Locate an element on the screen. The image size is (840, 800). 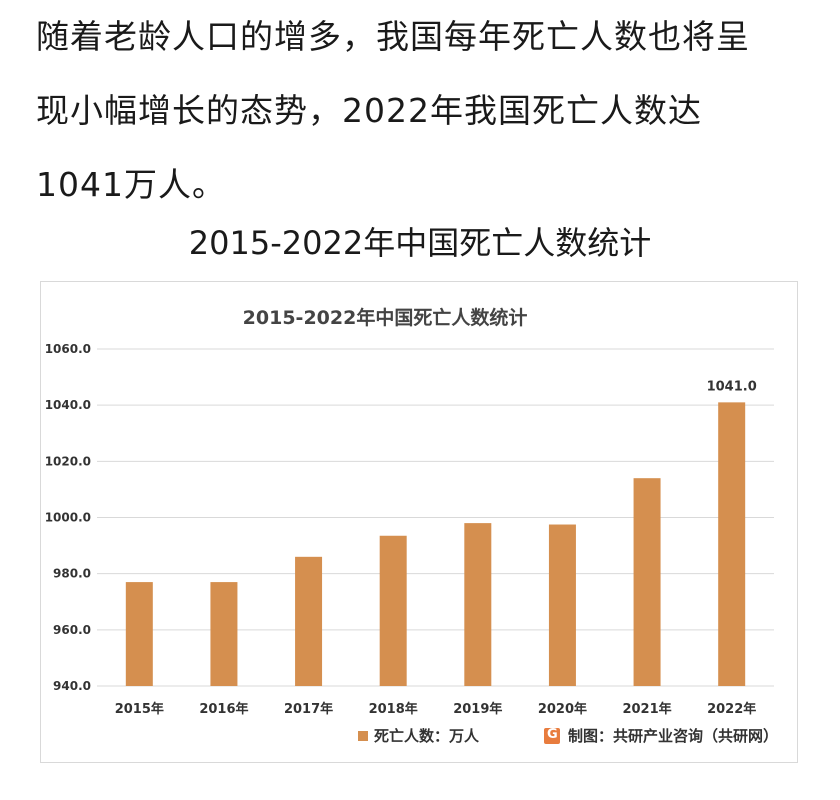
x-tick-label: 2015年 is located at coordinates (139, 709).